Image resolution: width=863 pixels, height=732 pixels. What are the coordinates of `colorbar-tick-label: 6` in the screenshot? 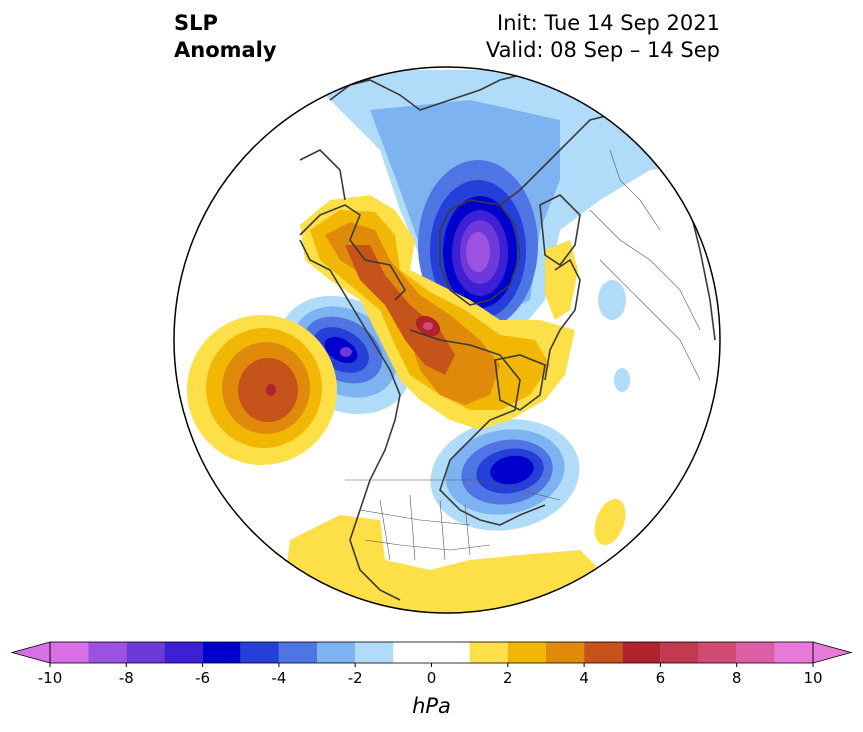 It's located at (661, 678).